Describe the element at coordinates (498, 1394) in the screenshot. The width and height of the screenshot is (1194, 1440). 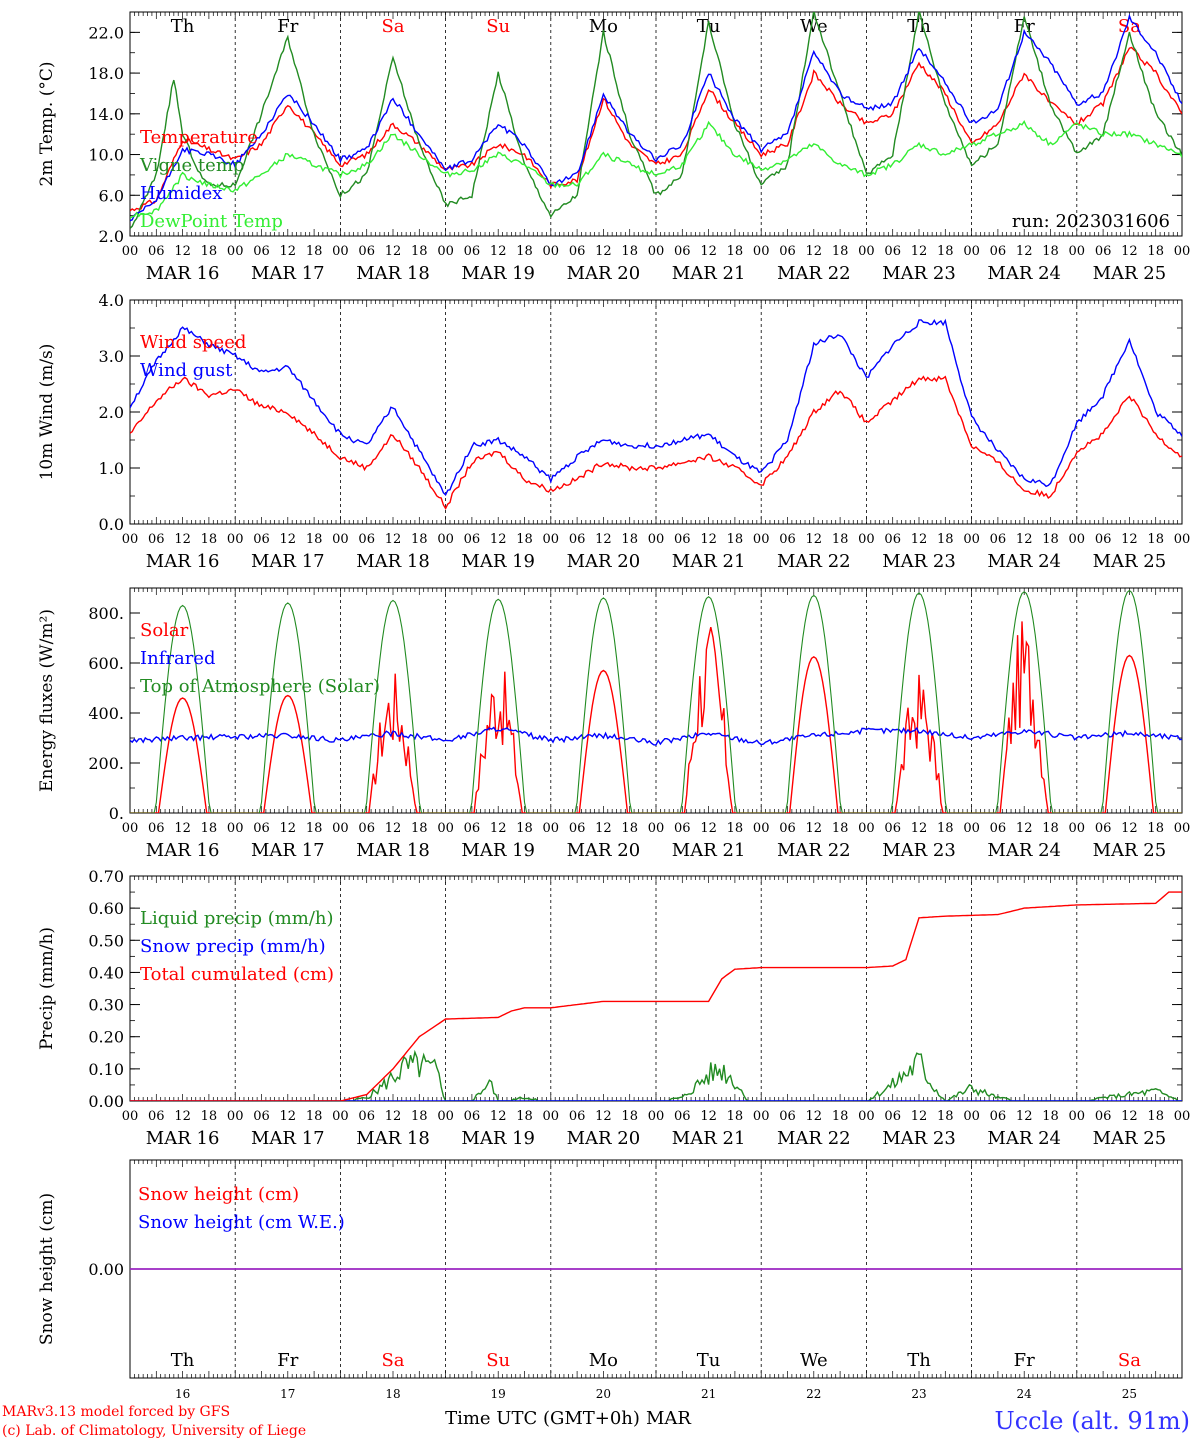
I see `day-number-label: 19` at that location.